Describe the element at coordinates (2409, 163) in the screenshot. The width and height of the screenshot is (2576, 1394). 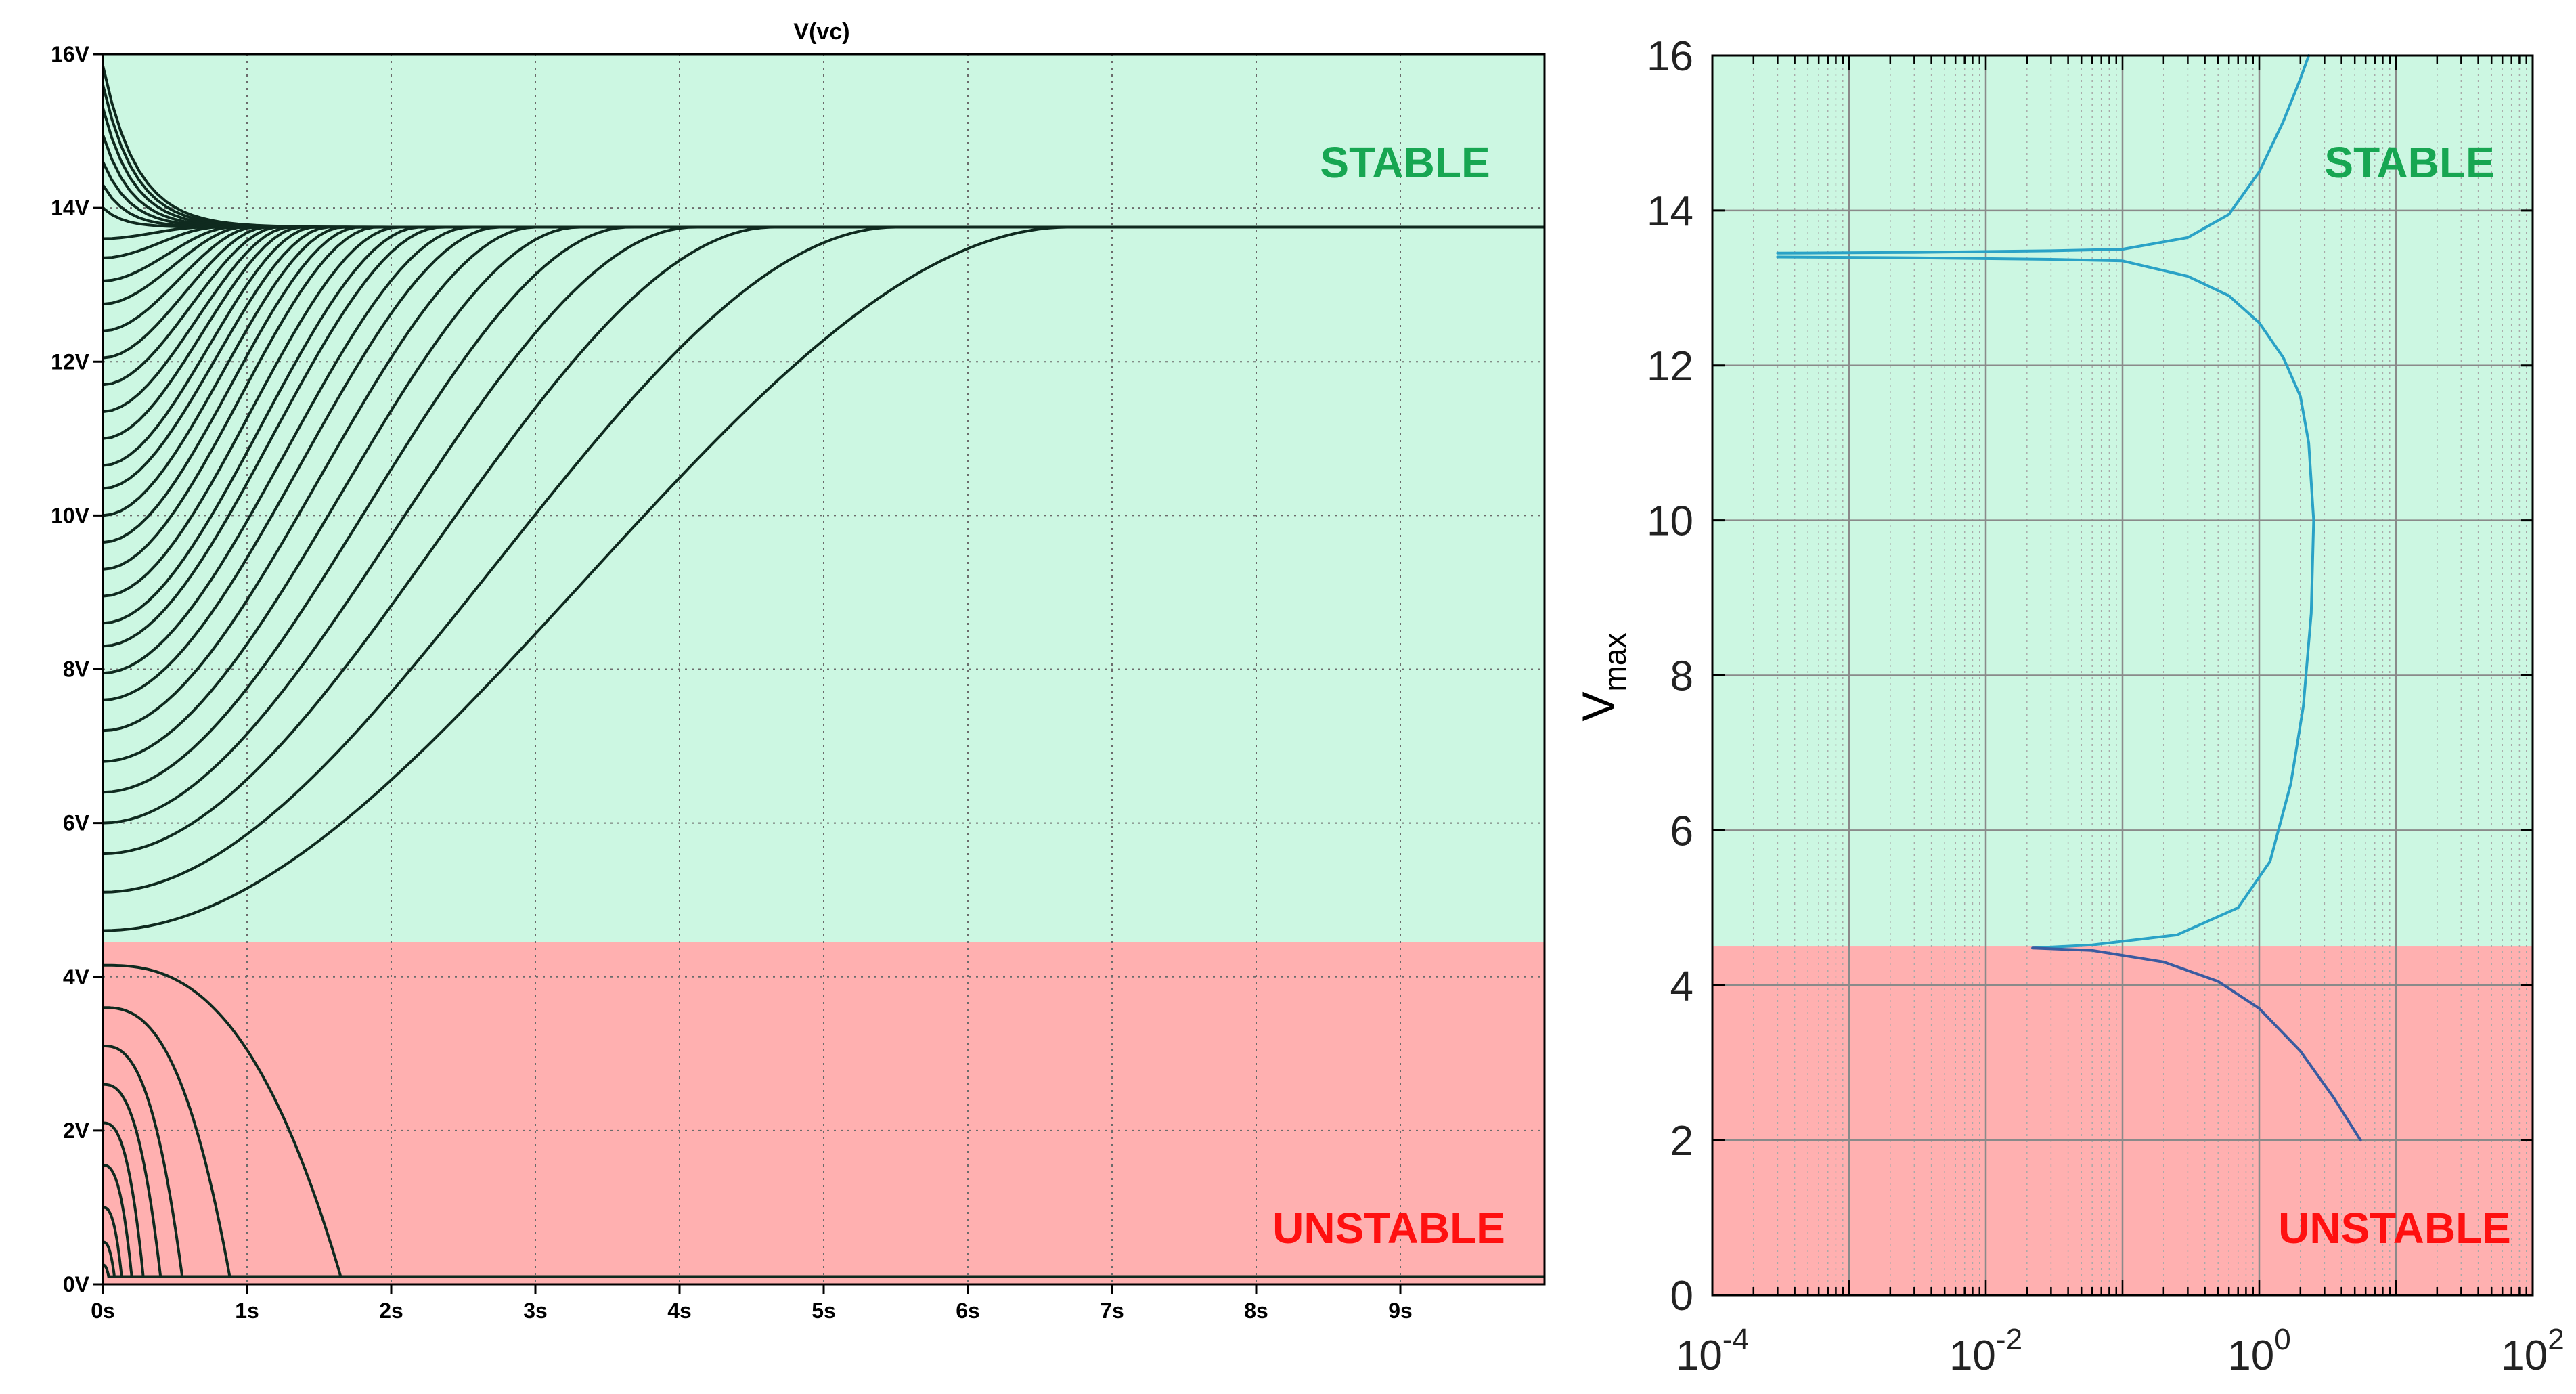
I see `right-stable-label: STABLE` at that location.